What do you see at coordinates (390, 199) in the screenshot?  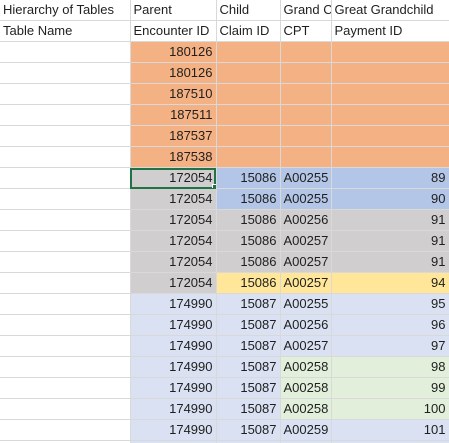 I see `payment-id-cell: 90` at bounding box center [390, 199].